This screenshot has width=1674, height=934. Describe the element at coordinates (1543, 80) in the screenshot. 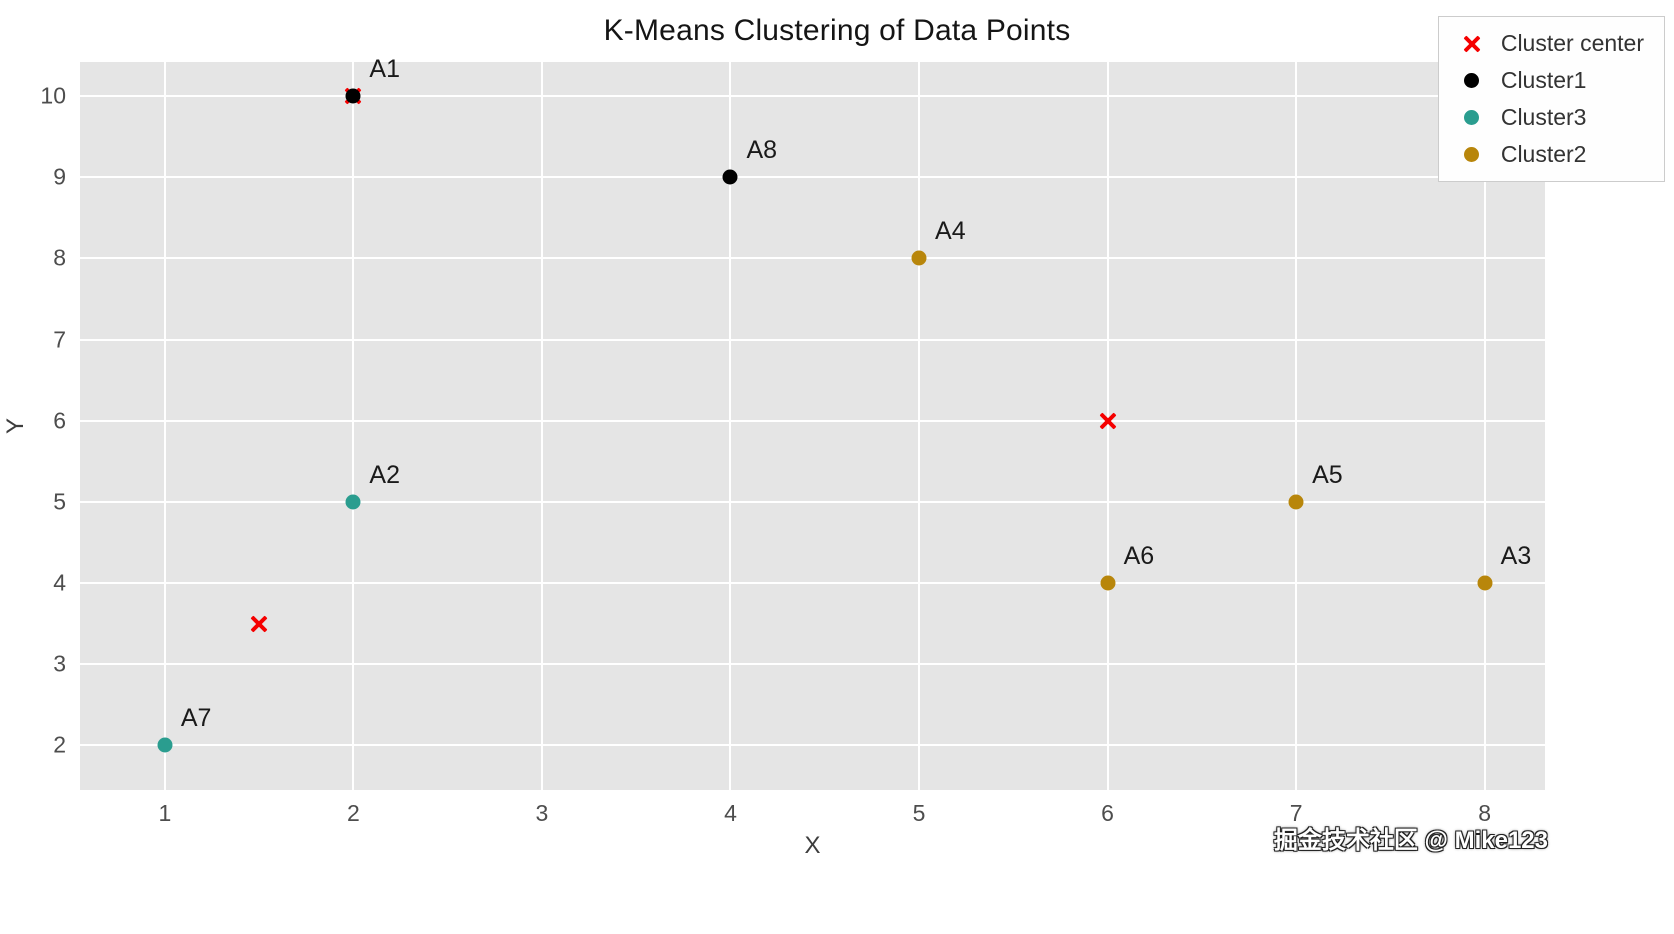

I see `legend-label: Cluster1` at that location.